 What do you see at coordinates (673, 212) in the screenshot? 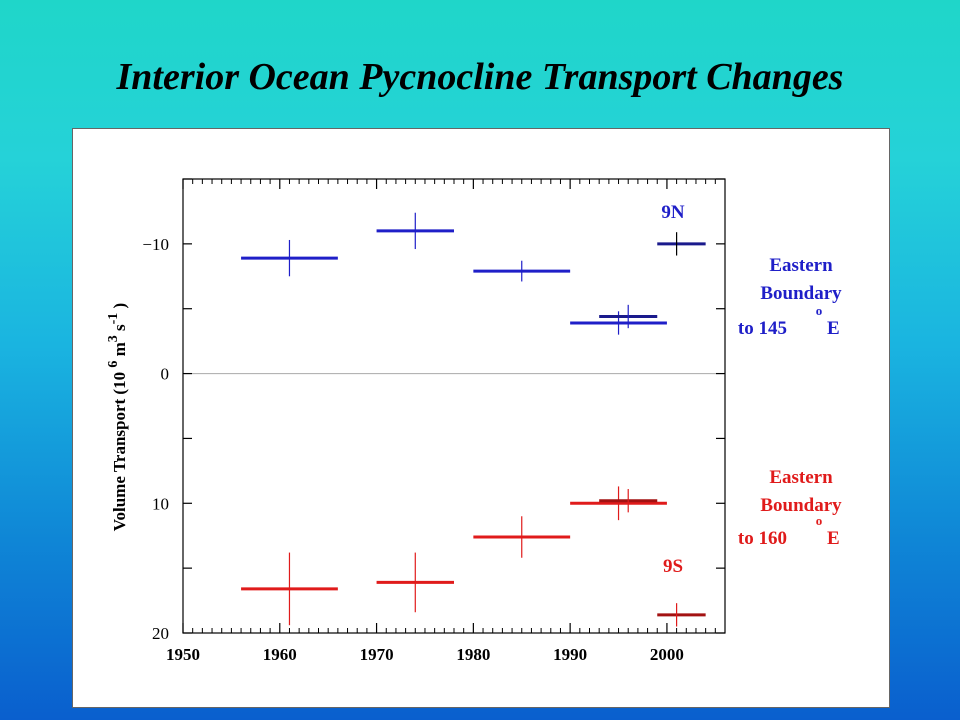
I see `series-9n-tag: 9N` at bounding box center [673, 212].